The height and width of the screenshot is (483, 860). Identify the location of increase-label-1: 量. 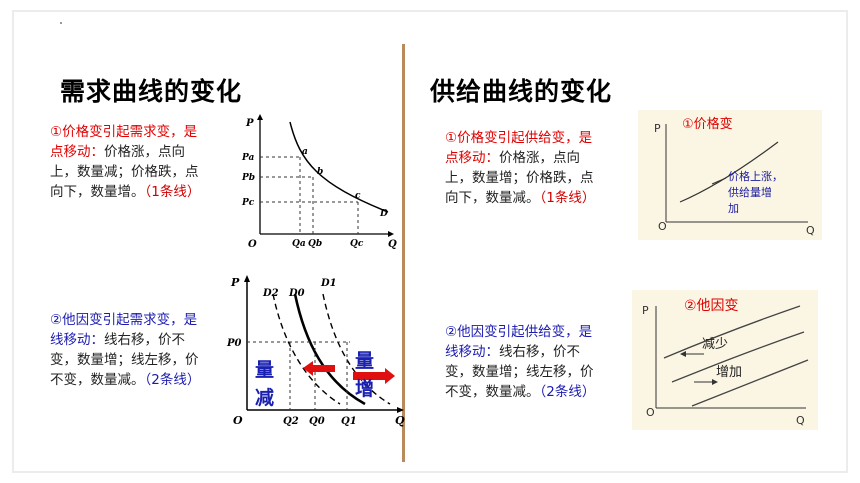
(364, 361).